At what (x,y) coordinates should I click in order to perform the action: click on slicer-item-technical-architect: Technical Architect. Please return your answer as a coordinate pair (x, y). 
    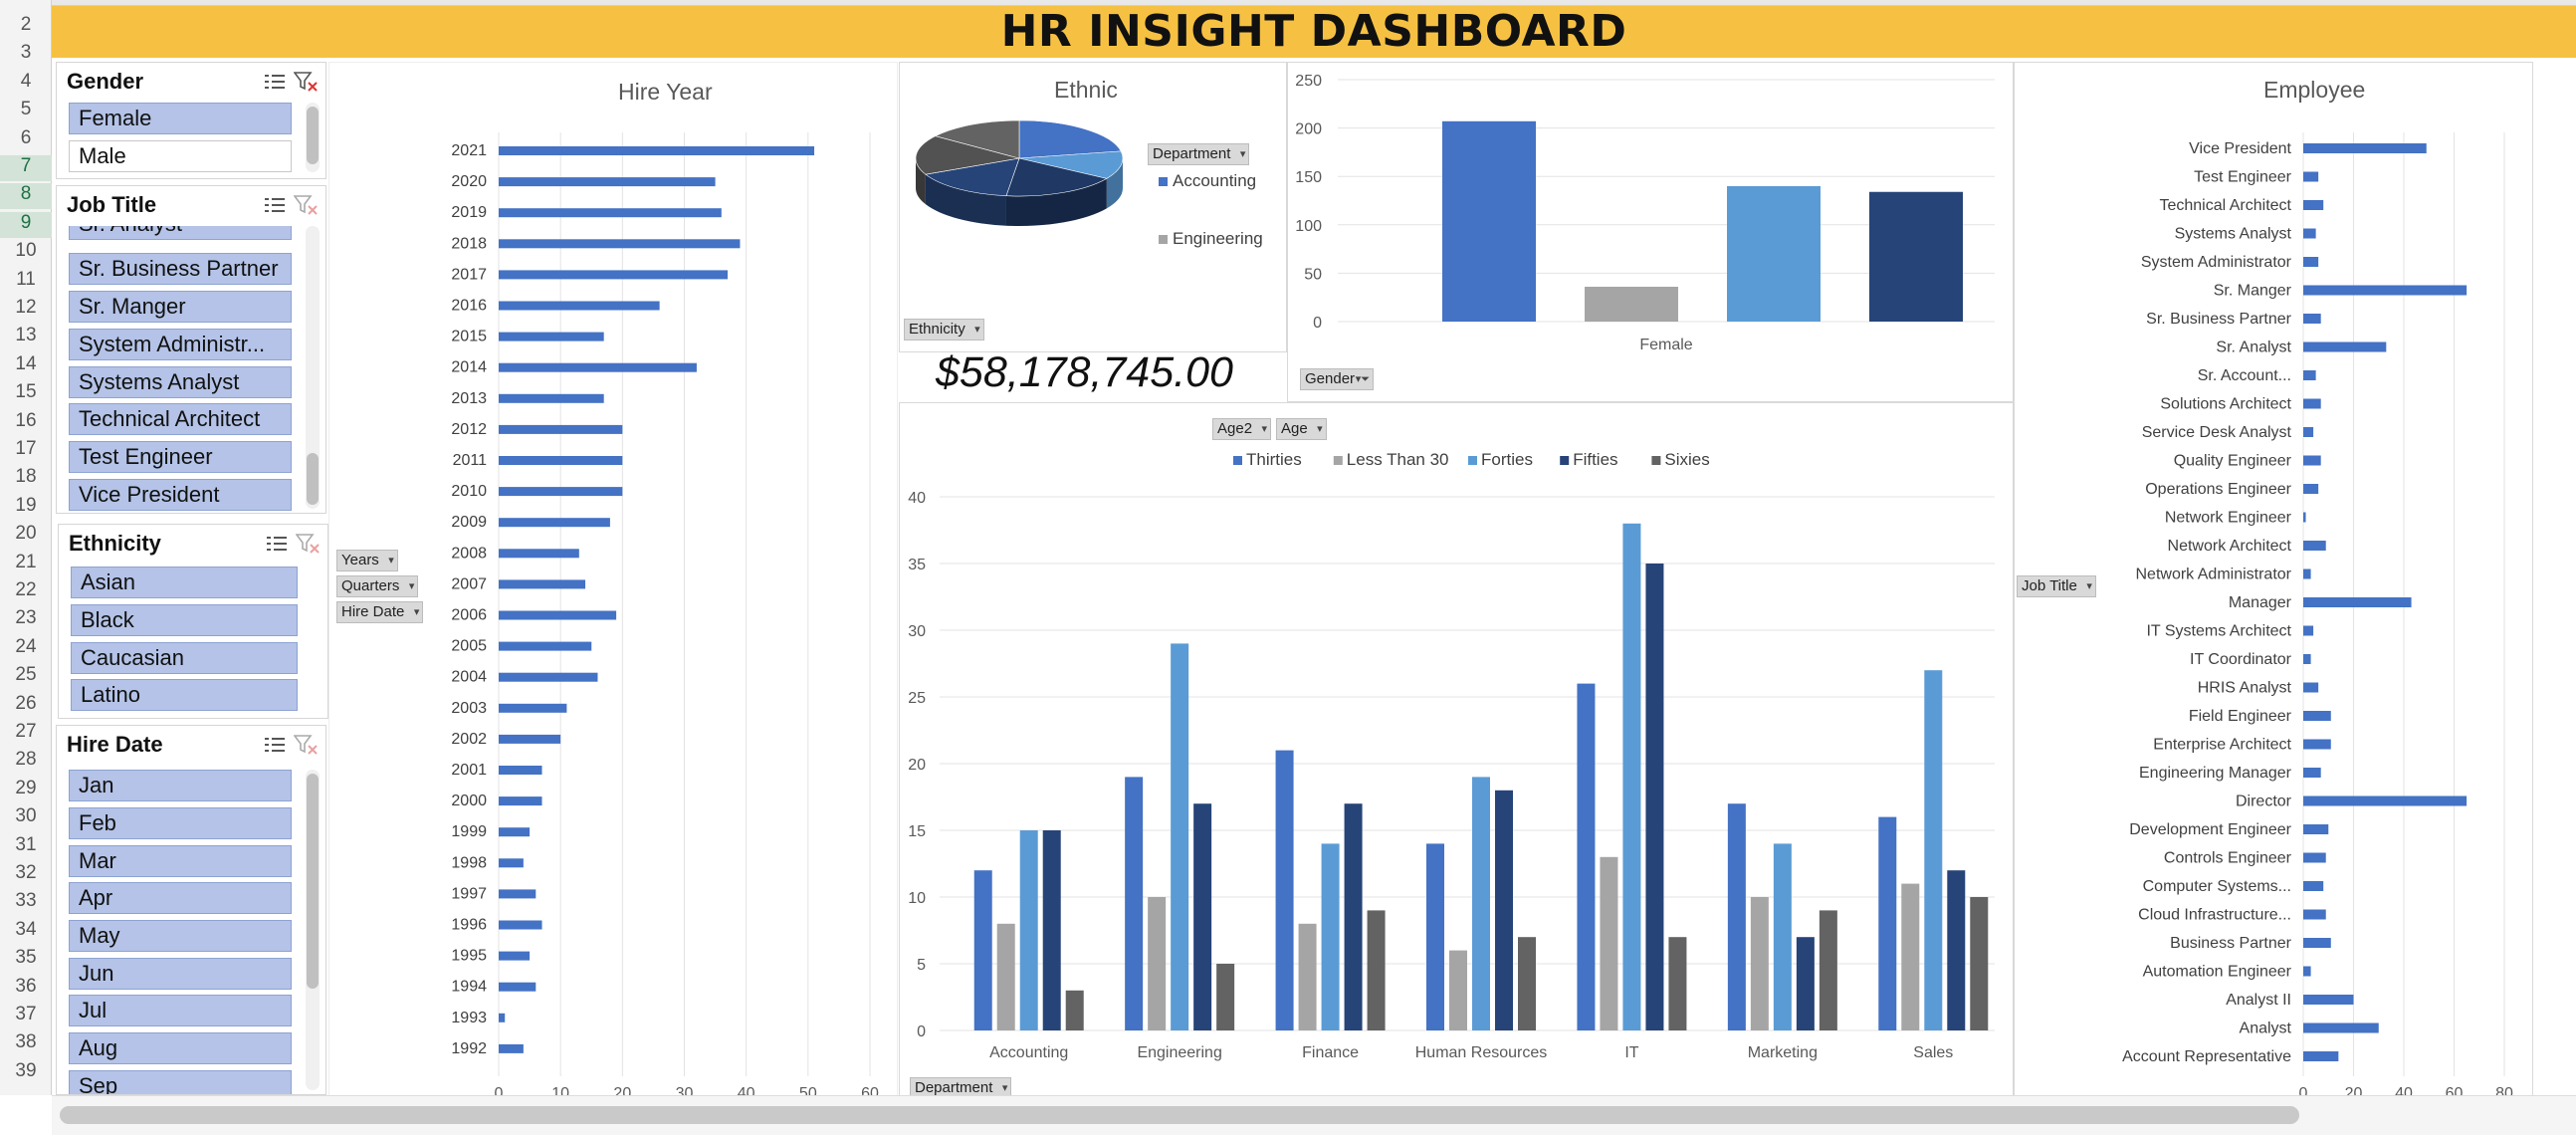
    Looking at the image, I should click on (180, 419).